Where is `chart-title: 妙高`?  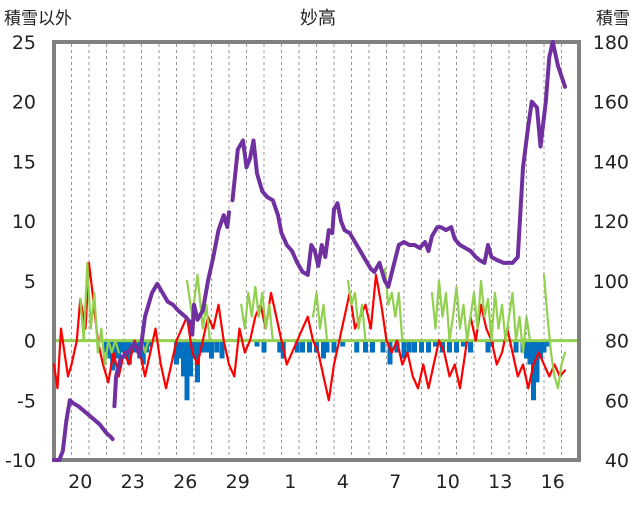
chart-title: 妙高 is located at coordinates (318, 18).